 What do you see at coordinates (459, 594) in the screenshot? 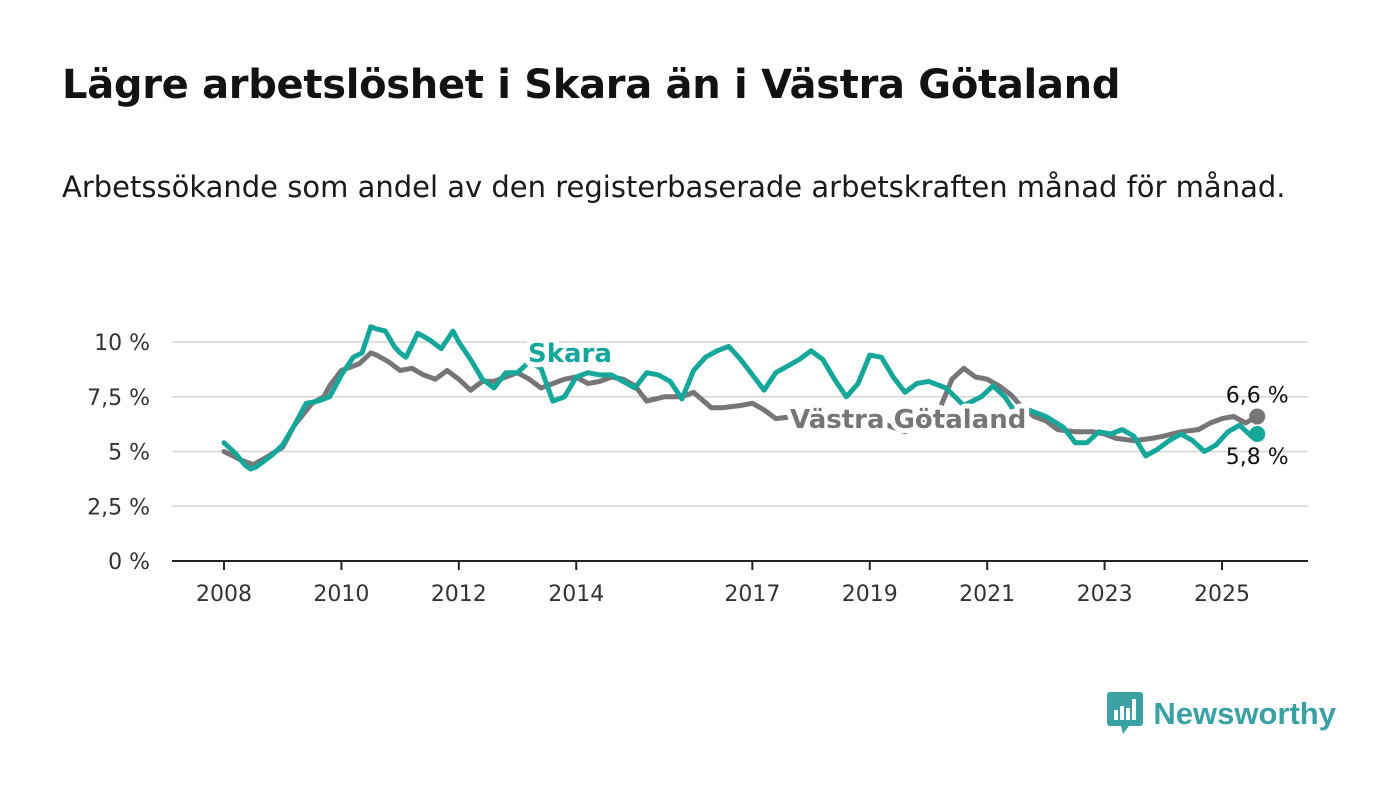
I see `x-tick-label: 2012` at bounding box center [459, 594].